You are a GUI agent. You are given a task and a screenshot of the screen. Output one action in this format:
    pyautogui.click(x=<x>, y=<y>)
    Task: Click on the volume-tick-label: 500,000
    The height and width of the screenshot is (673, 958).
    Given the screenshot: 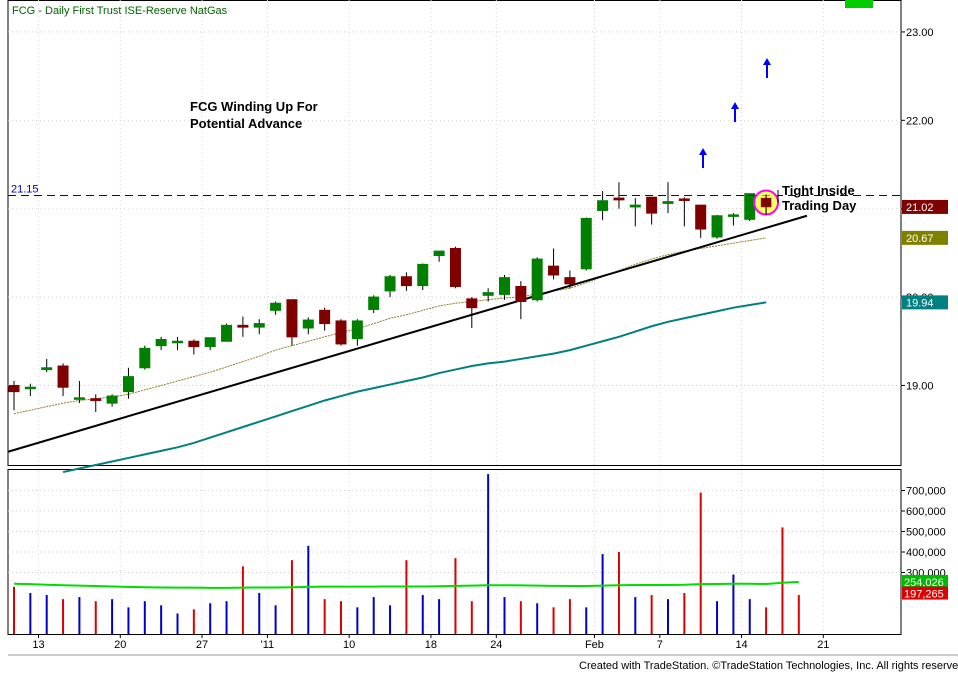 What is the action you would take?
    pyautogui.click(x=926, y=533)
    